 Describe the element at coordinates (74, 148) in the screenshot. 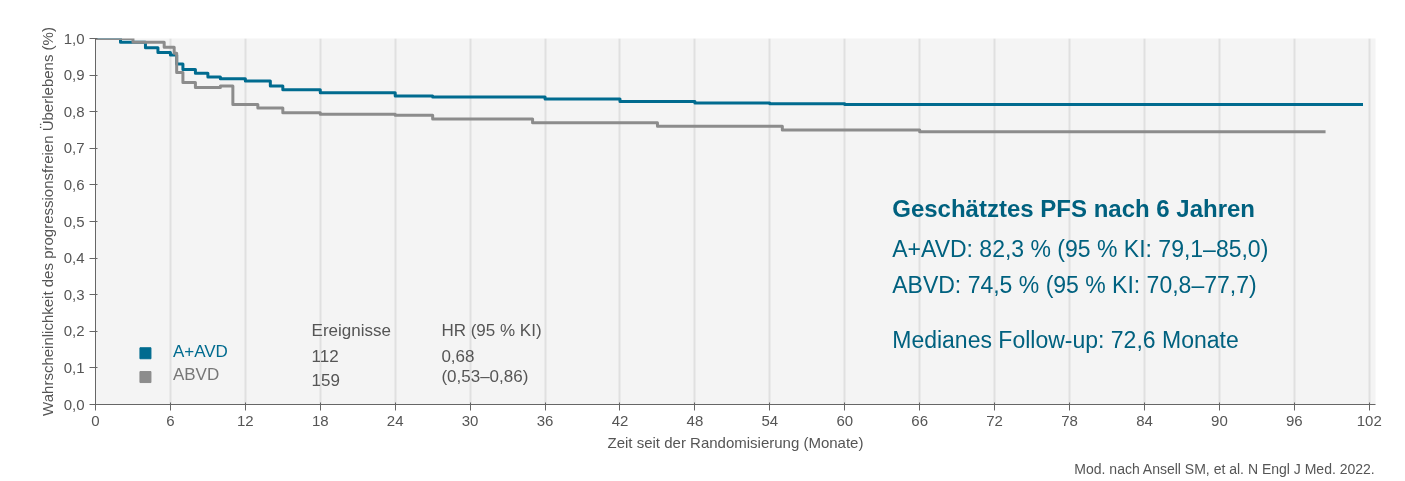

I see `y-tick-label: 0,7` at that location.